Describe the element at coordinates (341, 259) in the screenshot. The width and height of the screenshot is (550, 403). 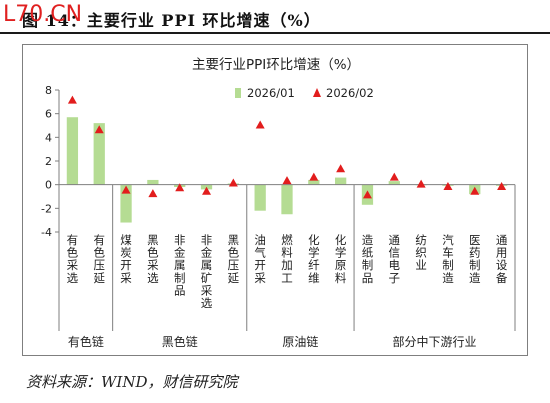
I see `x-tick-label: 化学原料` at that location.